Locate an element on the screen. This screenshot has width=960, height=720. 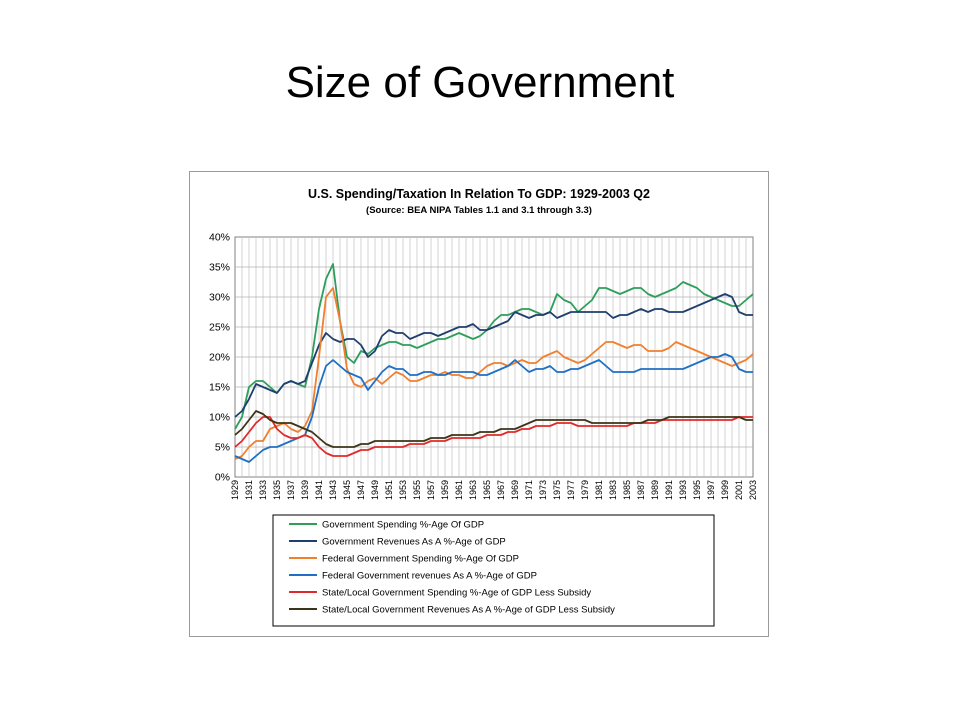
x-tick-label: 1971 is located at coordinates (529, 490).